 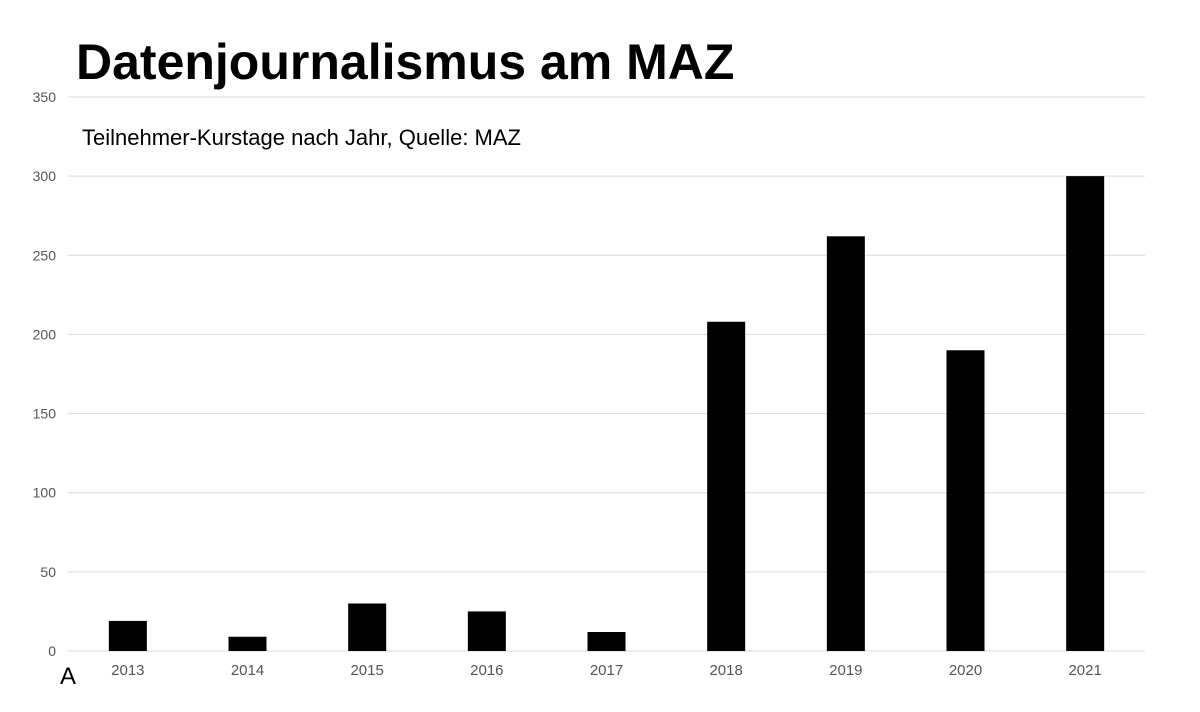 I want to click on x-tick-label: 2013, so click(x=127, y=670).